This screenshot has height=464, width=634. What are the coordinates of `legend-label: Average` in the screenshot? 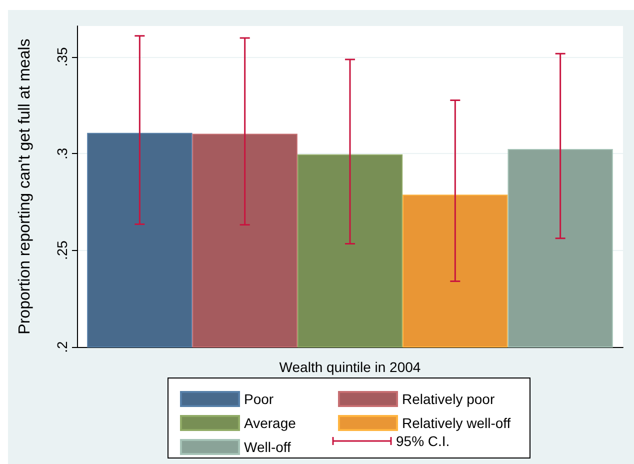 It's located at (270, 423).